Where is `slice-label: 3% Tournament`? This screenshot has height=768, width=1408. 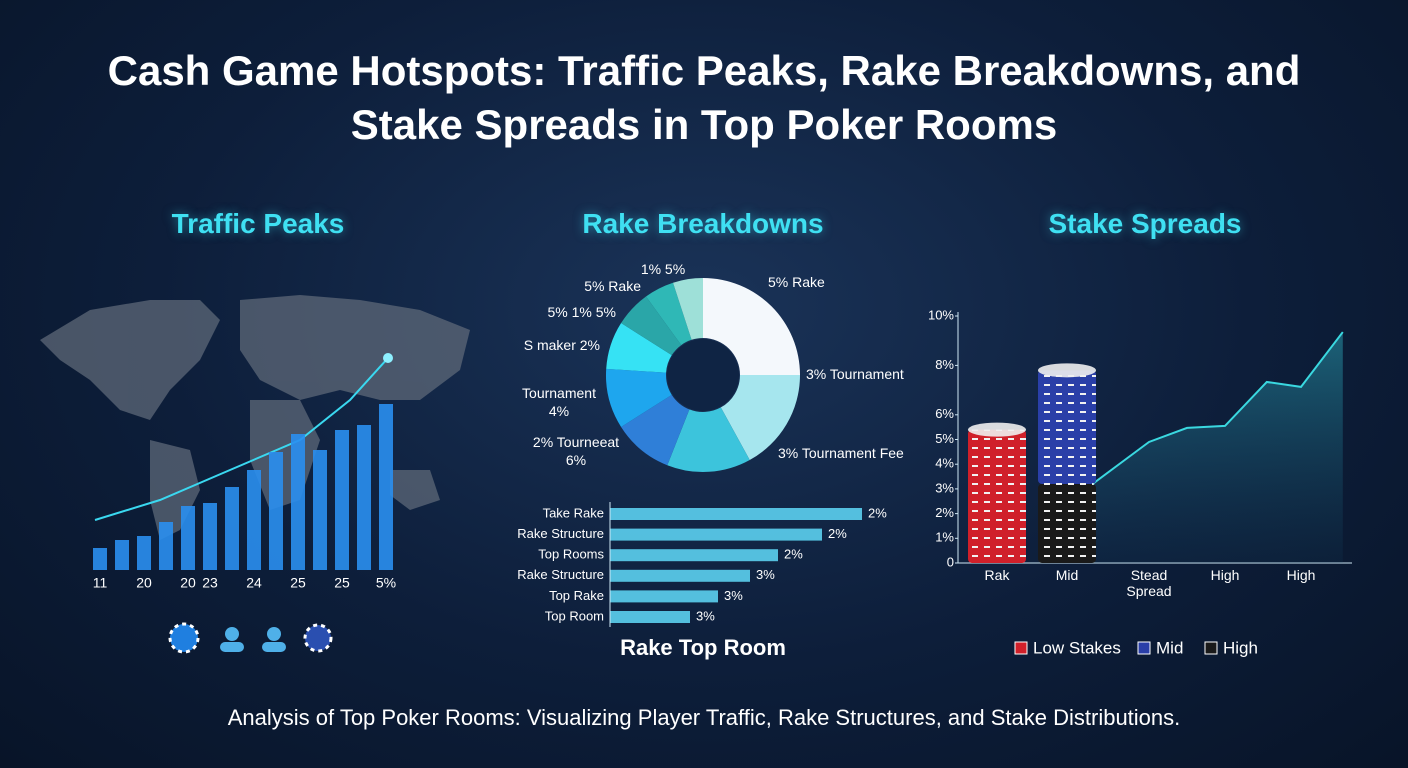 slice-label: 3% Tournament is located at coordinates (855, 374).